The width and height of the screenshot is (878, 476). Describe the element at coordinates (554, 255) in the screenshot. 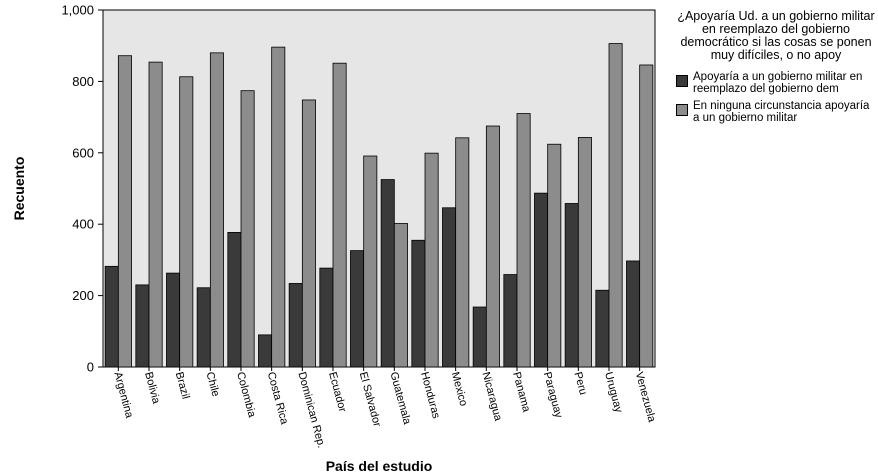

I see `bar-oppose-paraguay` at that location.